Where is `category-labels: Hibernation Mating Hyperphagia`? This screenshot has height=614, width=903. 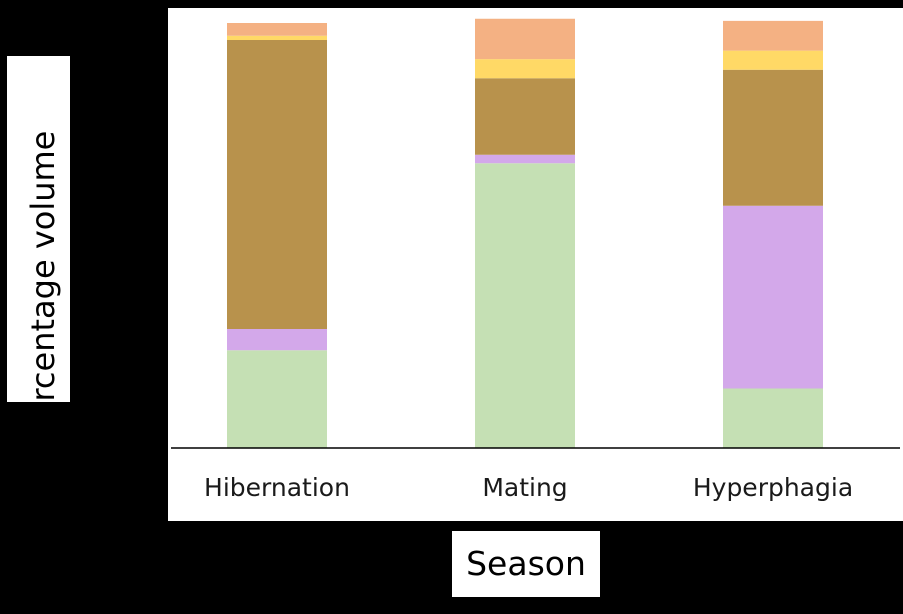 category-labels: Hibernation Mating Hyperphagia is located at coordinates (528, 487).